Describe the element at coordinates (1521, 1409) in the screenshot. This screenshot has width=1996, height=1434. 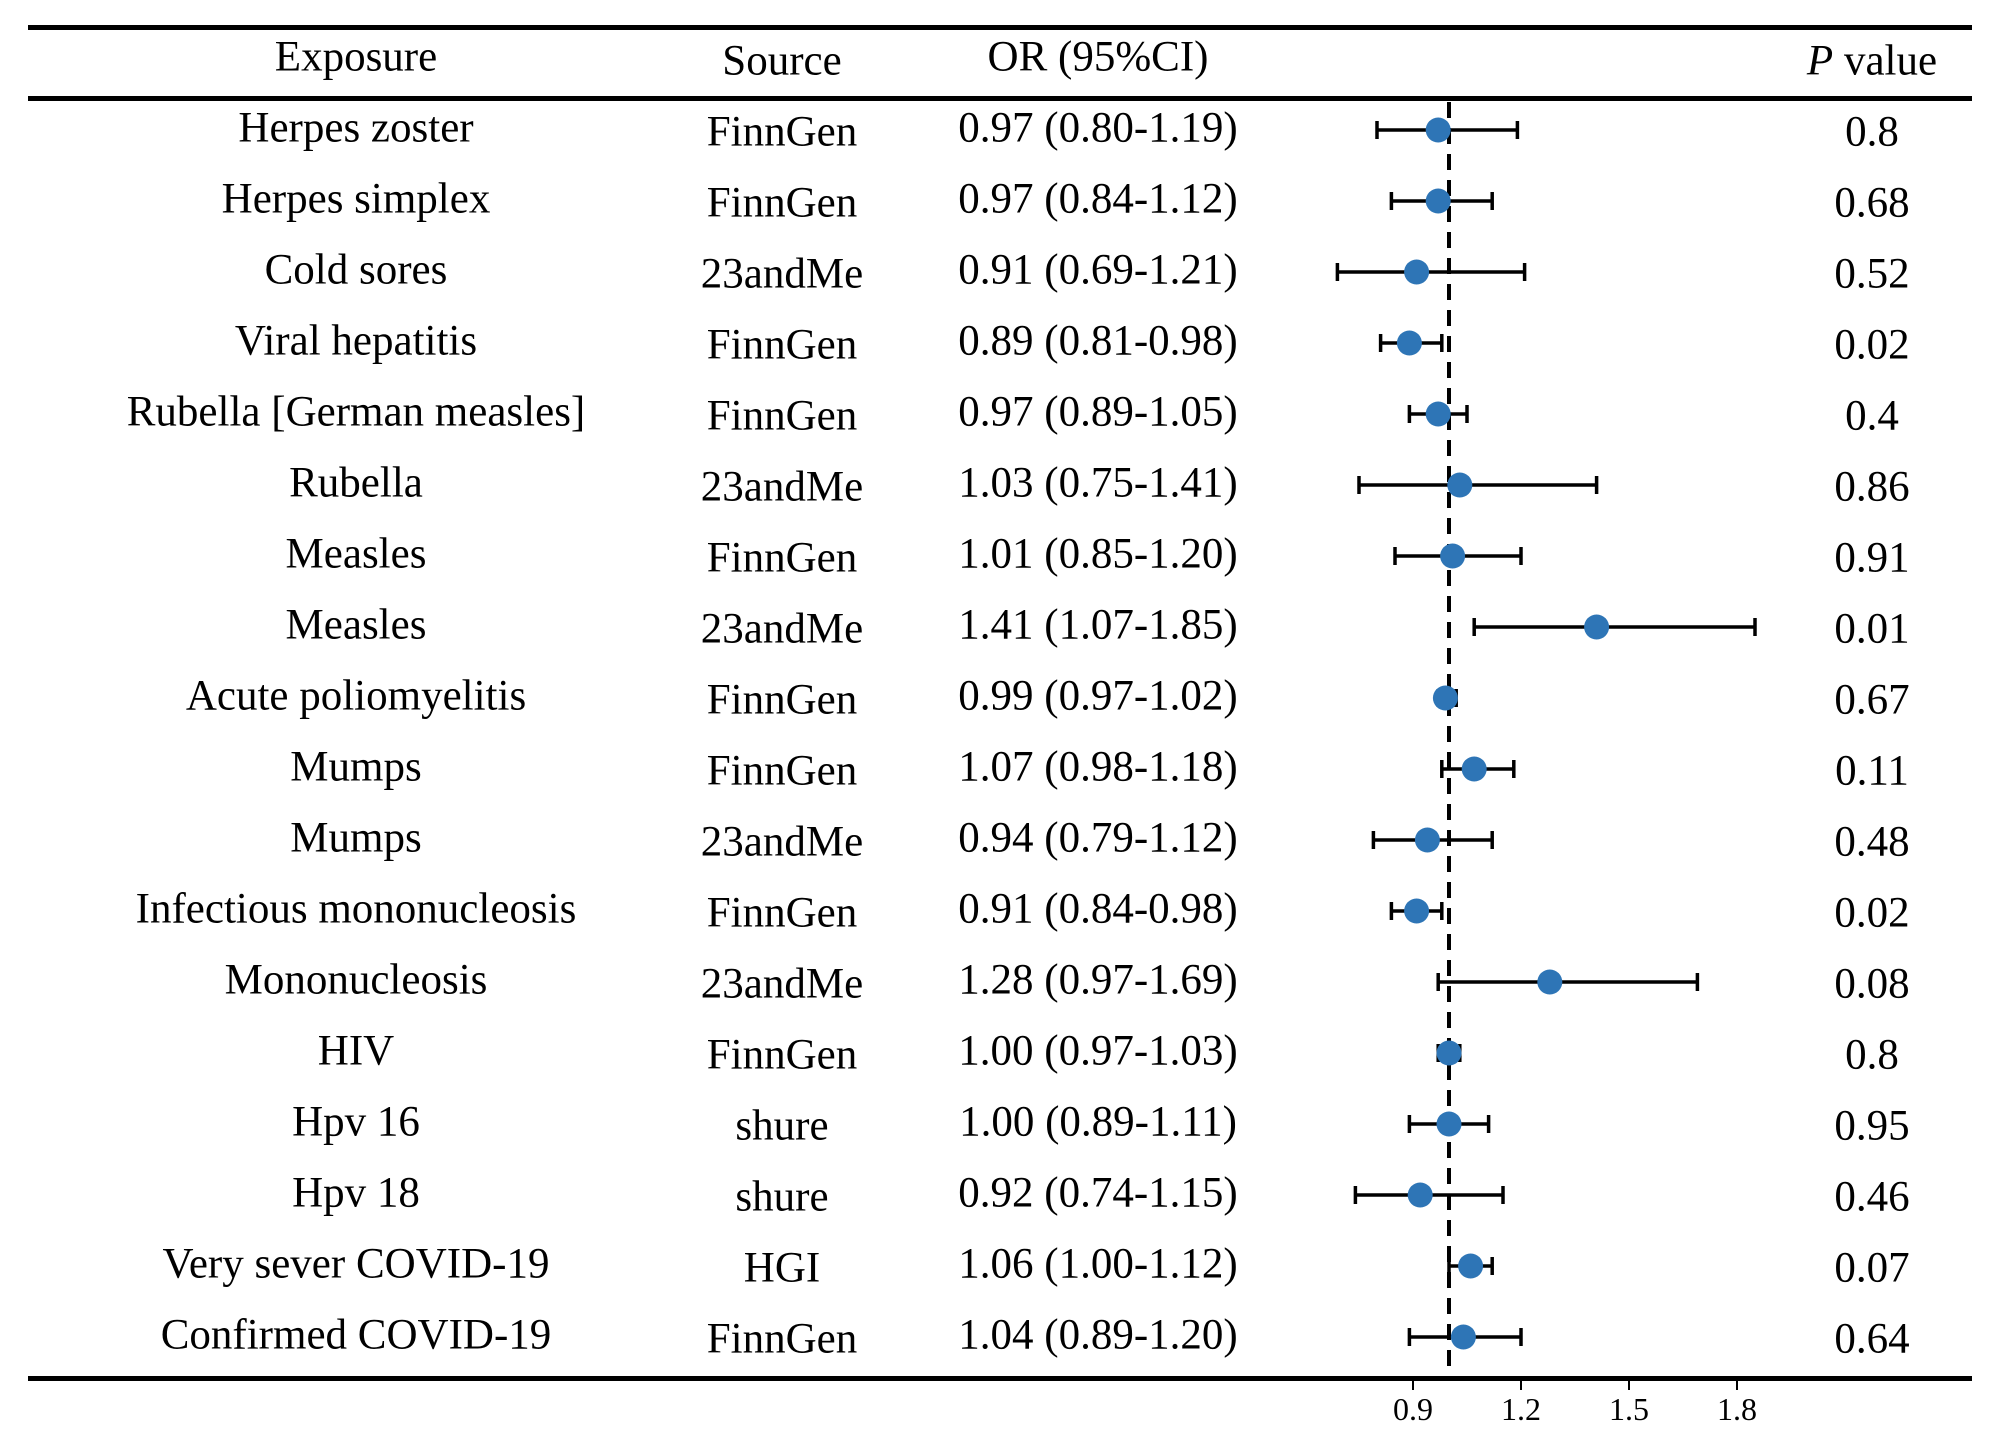
I see `x-tick-label-2: 1.2` at that location.